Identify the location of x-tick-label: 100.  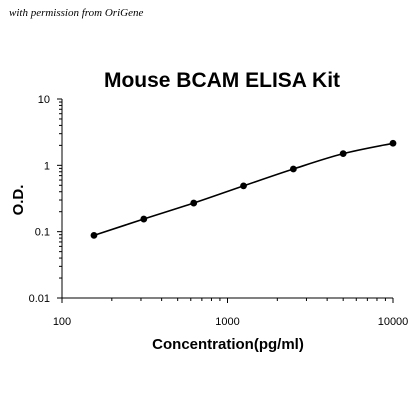
(62, 322).